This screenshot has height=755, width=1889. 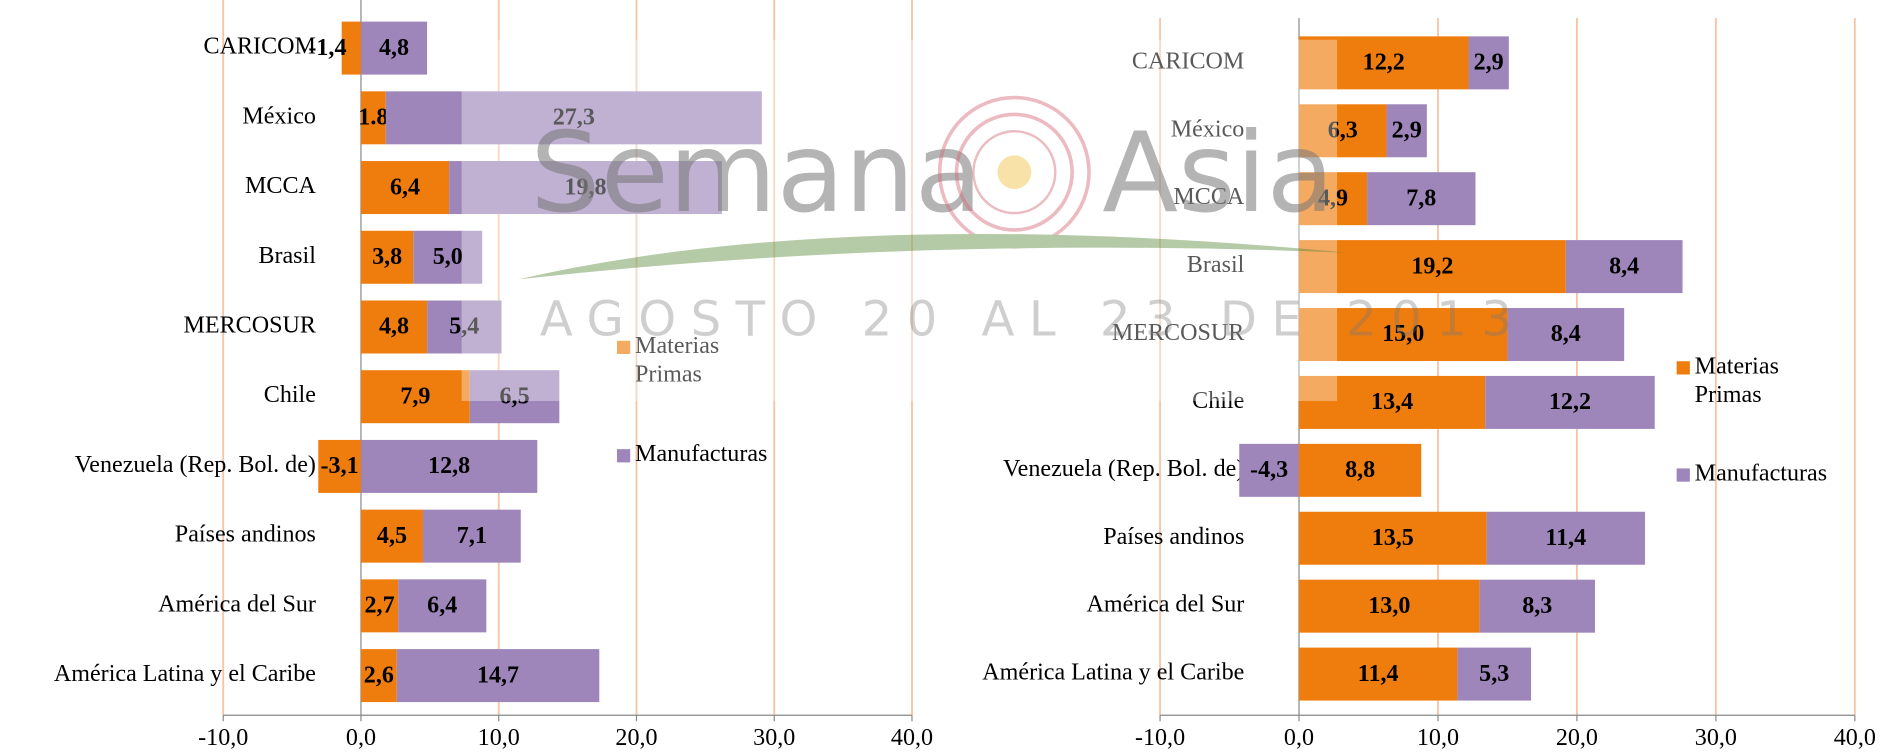 I want to click on data-label: 7,9, so click(x=415, y=396).